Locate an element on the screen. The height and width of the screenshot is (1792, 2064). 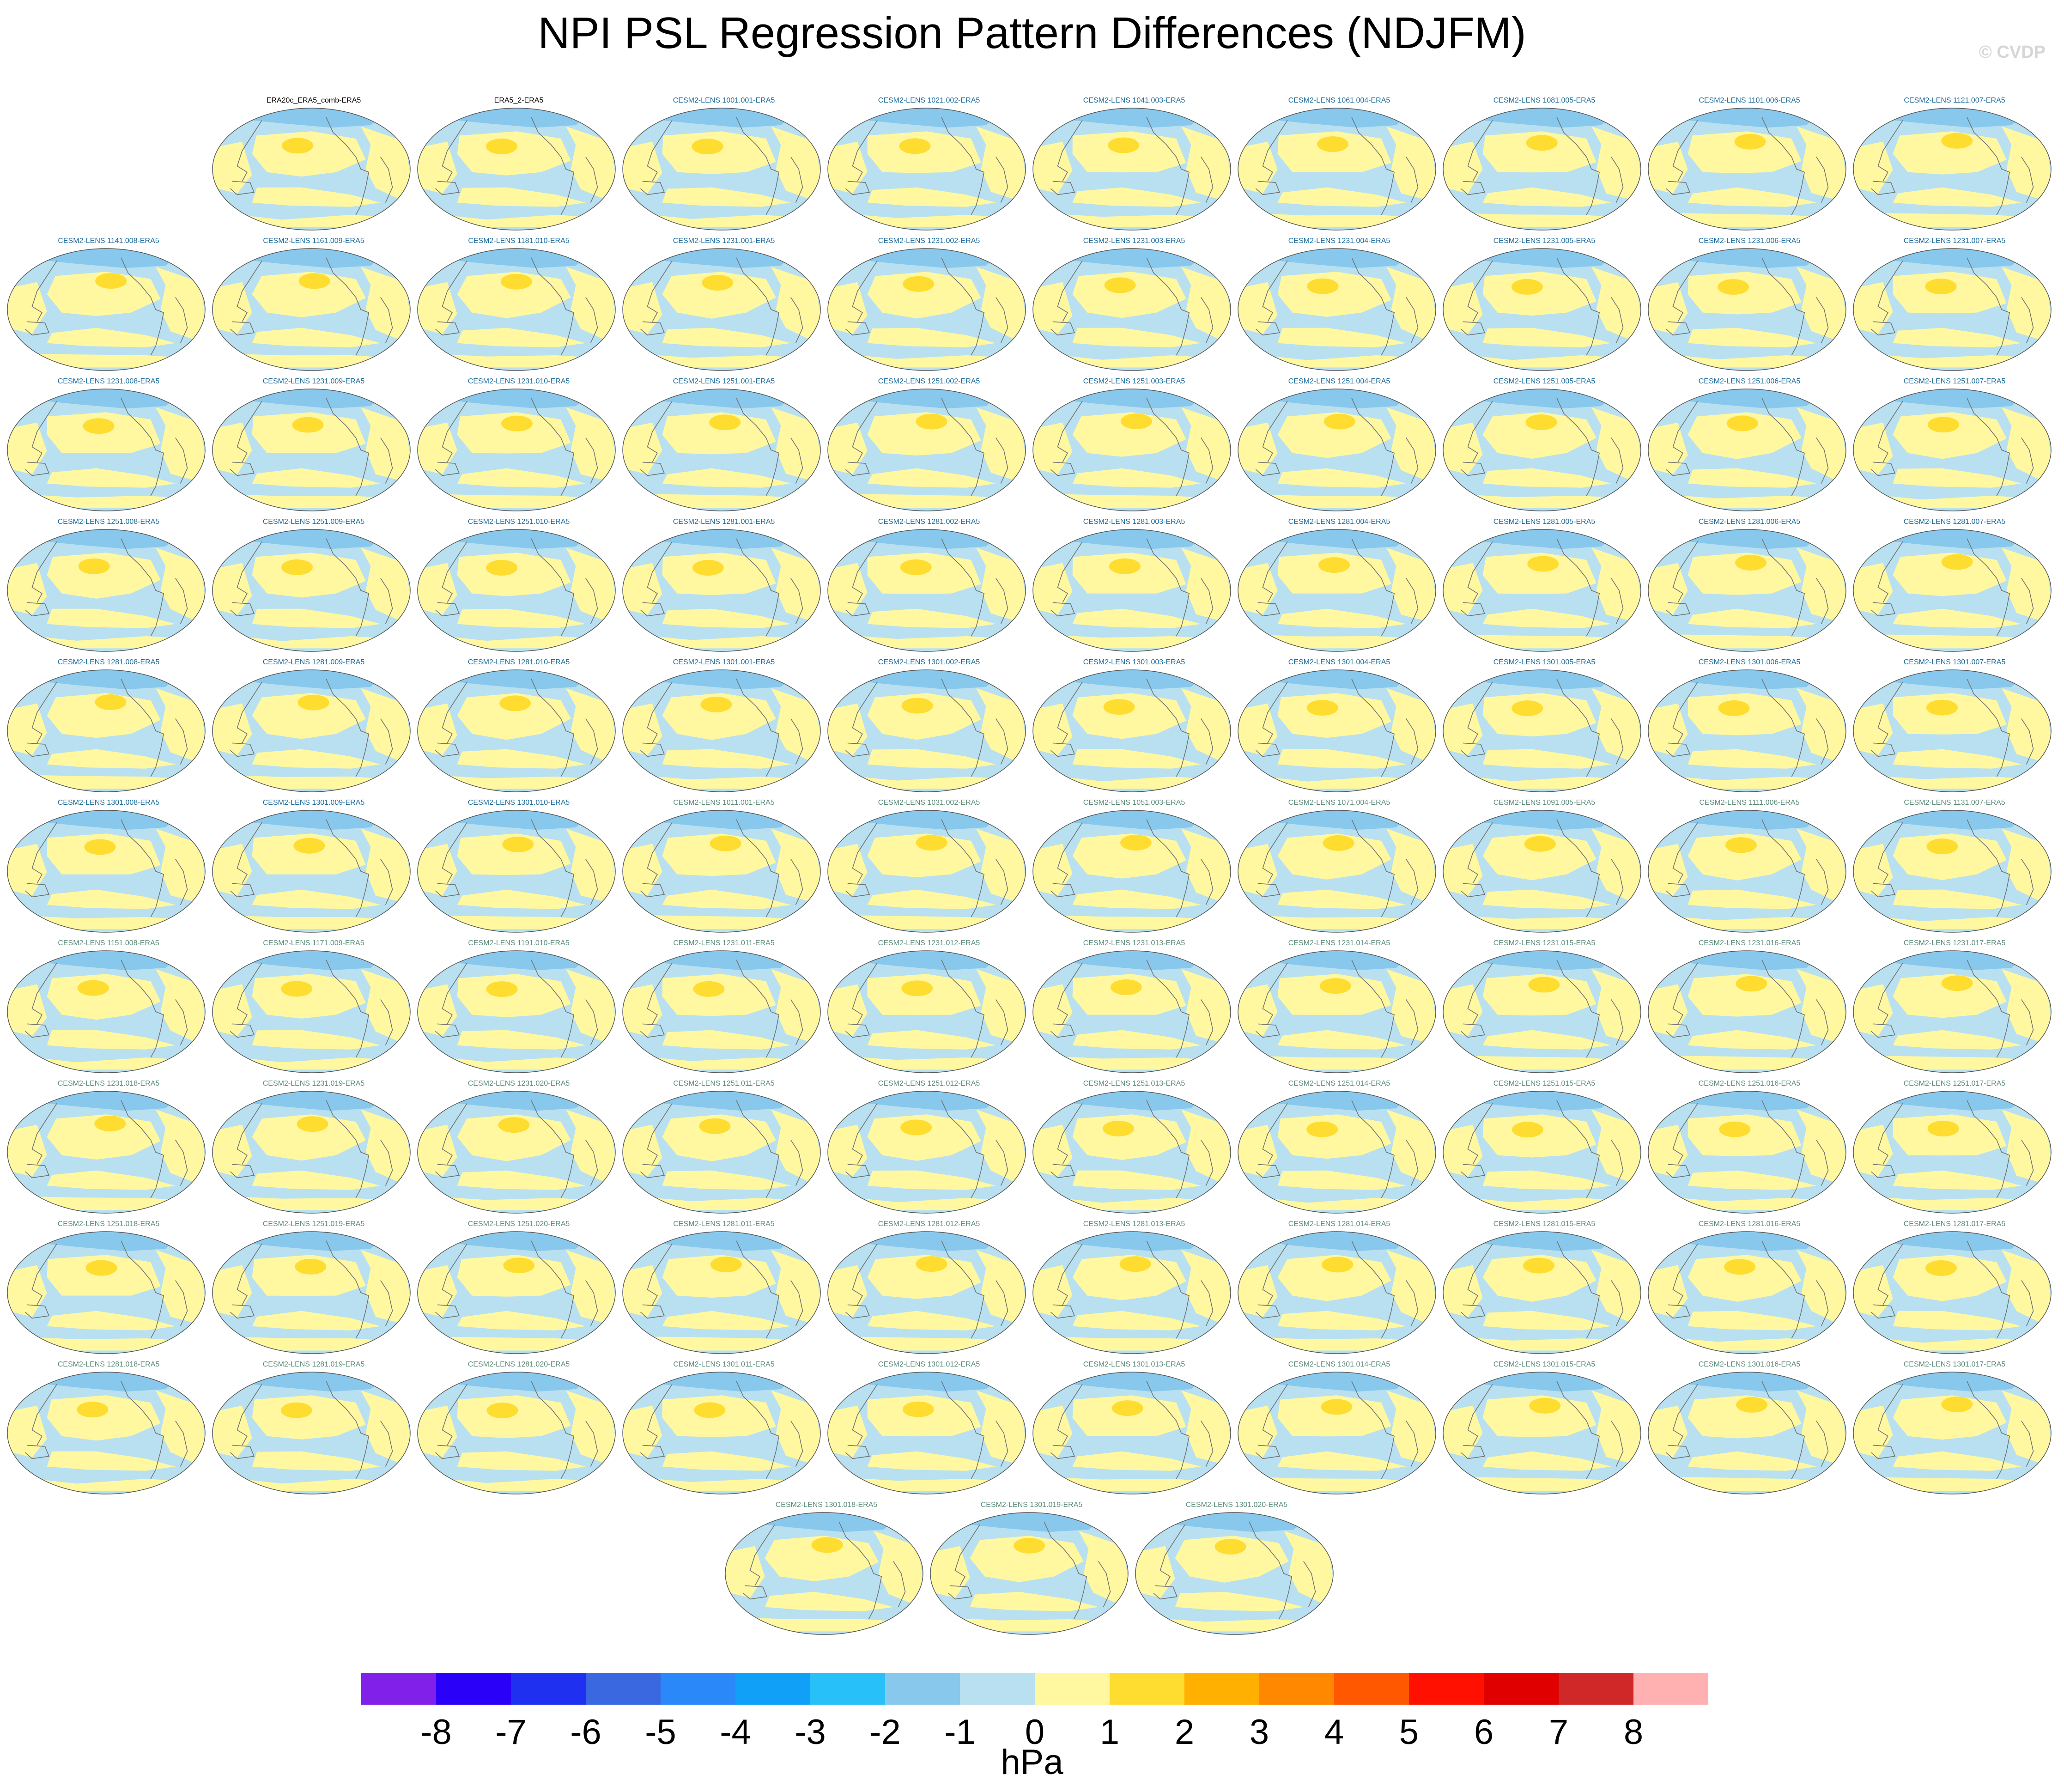
map-panel: CESM2-LENS 1281.001-ERA5 is located at coordinates (724, 586).